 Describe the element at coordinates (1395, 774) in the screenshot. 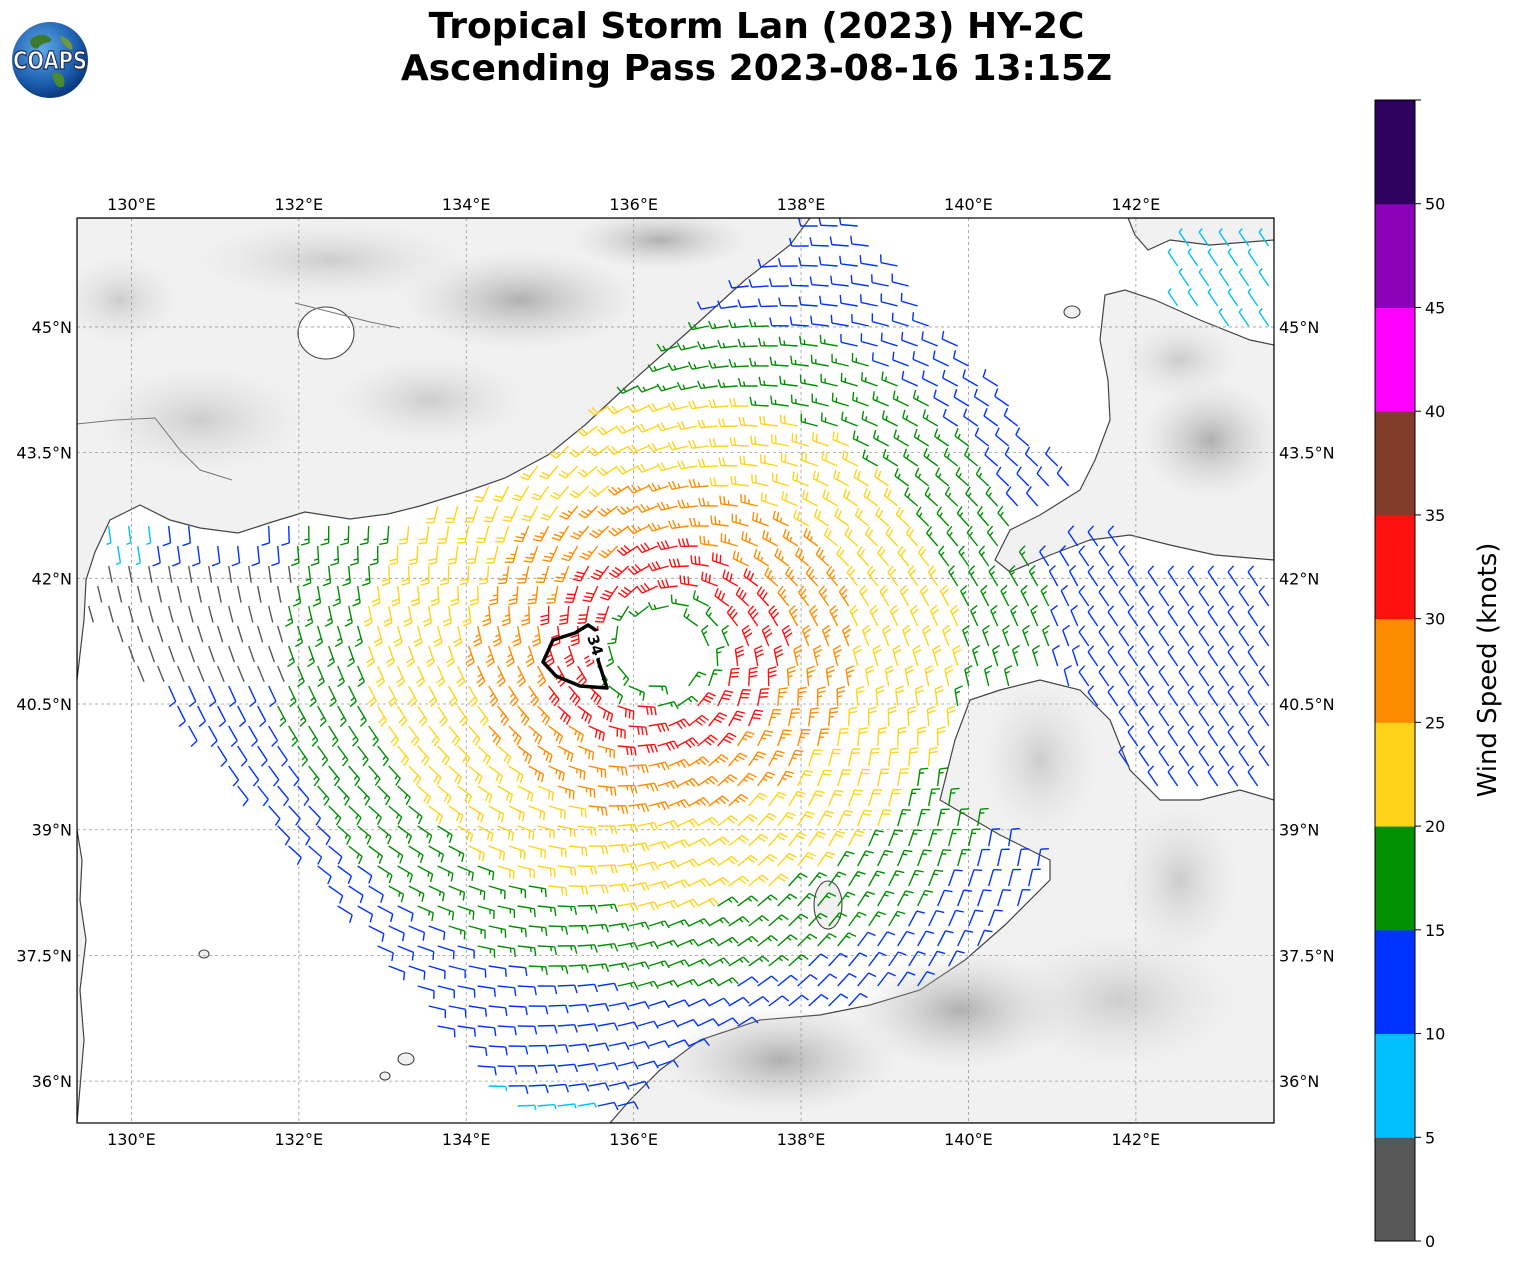

I see `colorbar-bin` at that location.